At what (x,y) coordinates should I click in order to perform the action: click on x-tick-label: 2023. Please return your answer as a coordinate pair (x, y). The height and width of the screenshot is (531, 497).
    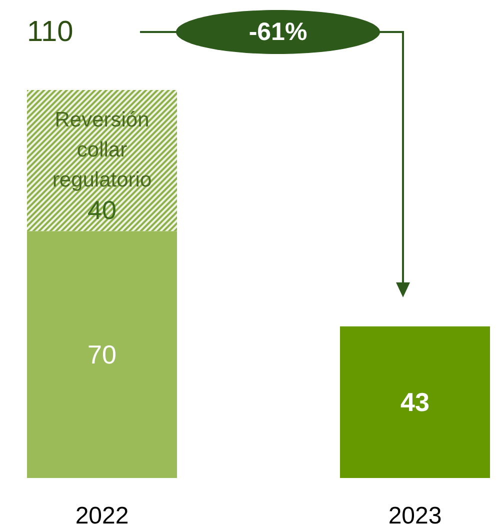
    Looking at the image, I should click on (415, 516).